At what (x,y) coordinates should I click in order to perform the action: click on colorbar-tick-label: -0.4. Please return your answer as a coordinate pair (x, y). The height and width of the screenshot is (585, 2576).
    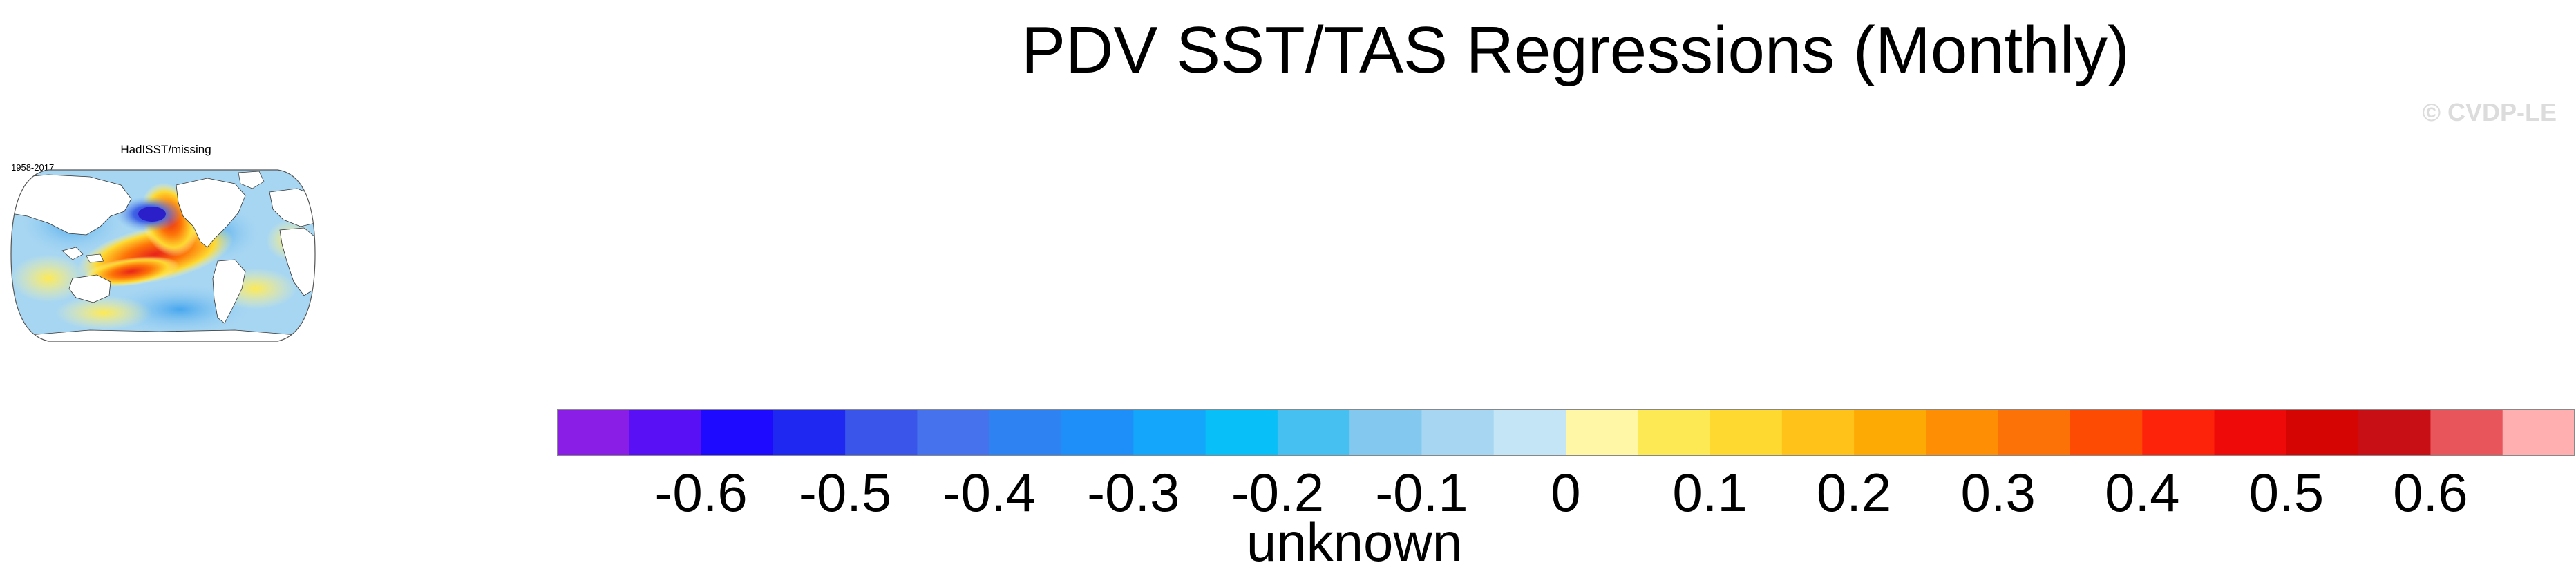
    Looking at the image, I should click on (989, 492).